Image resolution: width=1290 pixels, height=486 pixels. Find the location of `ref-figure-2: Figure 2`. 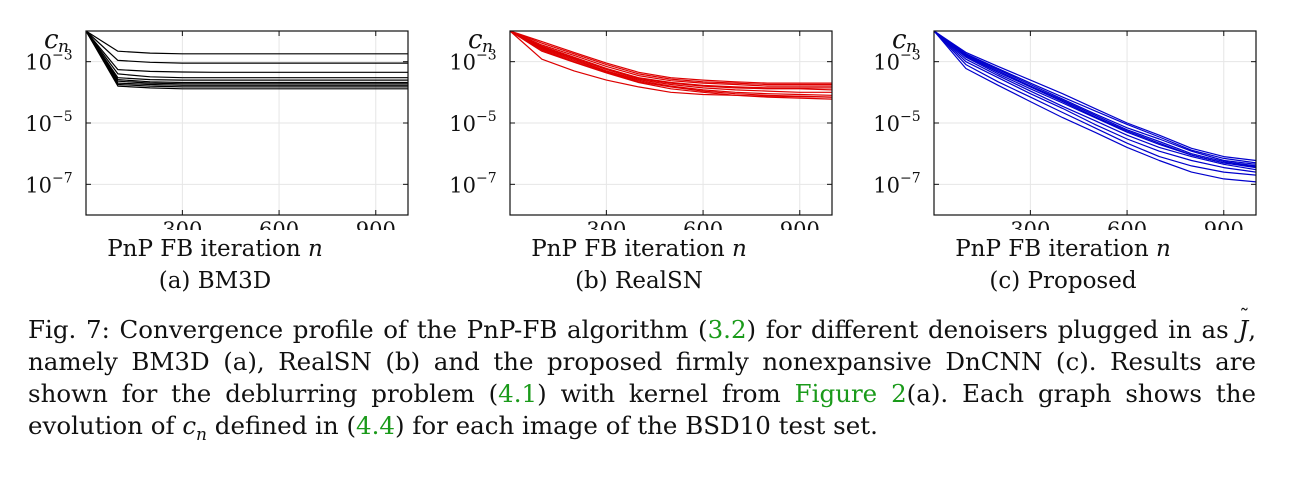

ref-figure-2: Figure 2 is located at coordinates (850, 393).